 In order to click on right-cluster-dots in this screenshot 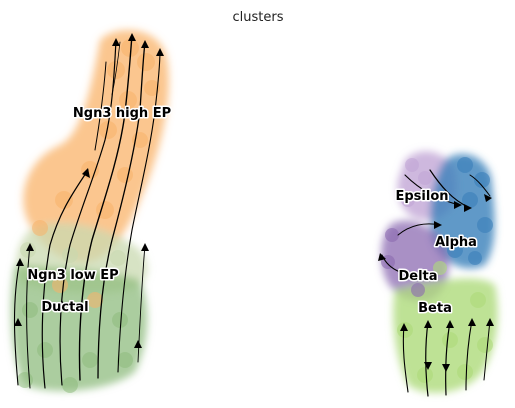, I will do `click(437, 270)`.